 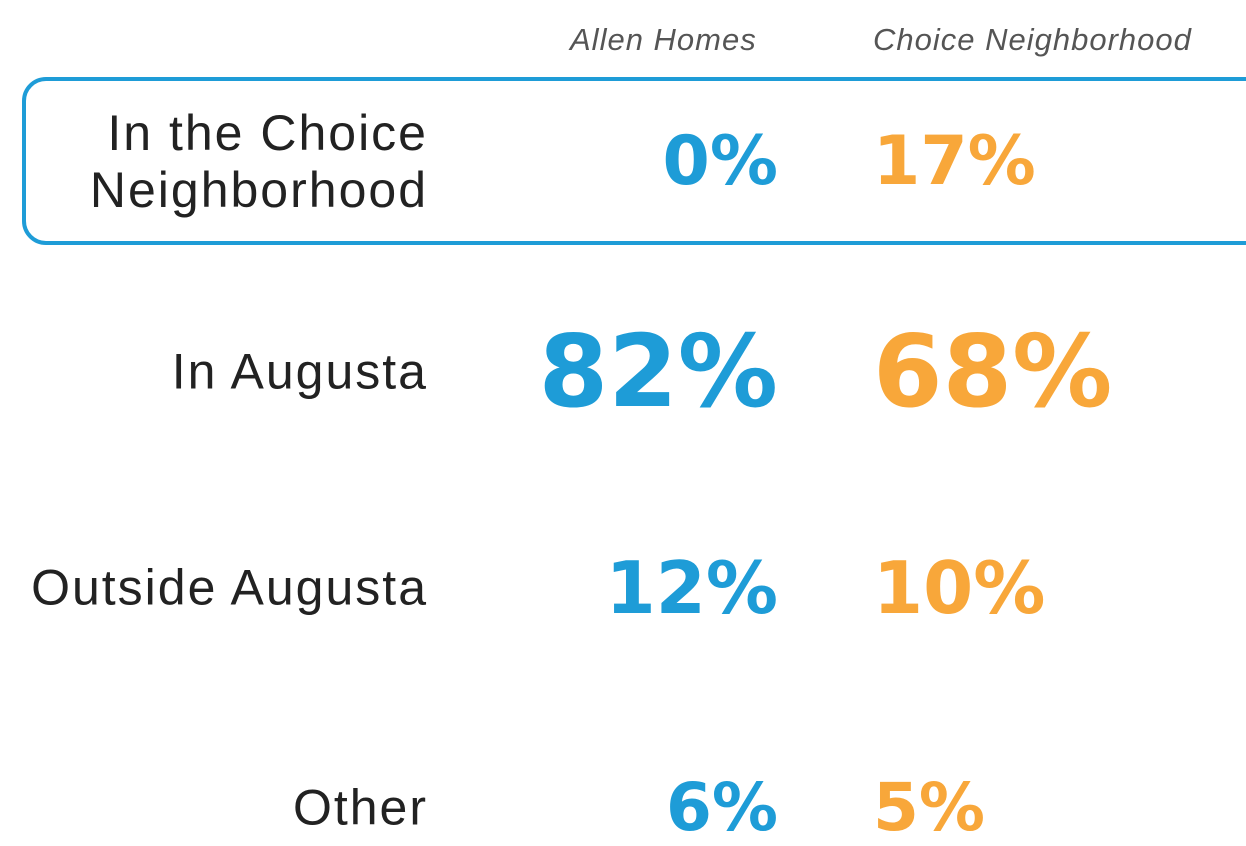 What do you see at coordinates (720, 161) in the screenshot?
I see `row-value: 0%` at bounding box center [720, 161].